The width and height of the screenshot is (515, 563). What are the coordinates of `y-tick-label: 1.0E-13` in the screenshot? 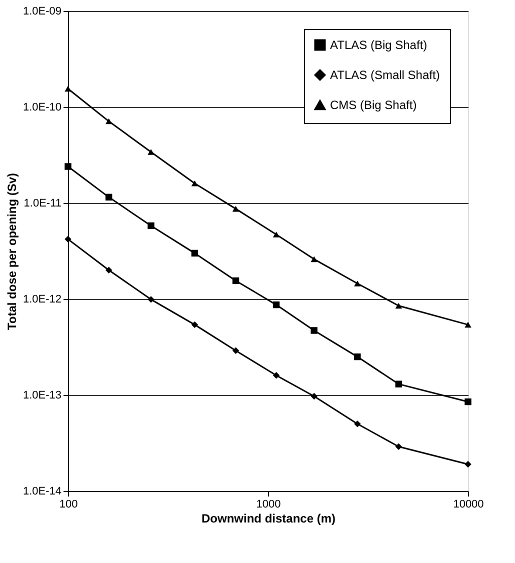 It's located at (42, 396).